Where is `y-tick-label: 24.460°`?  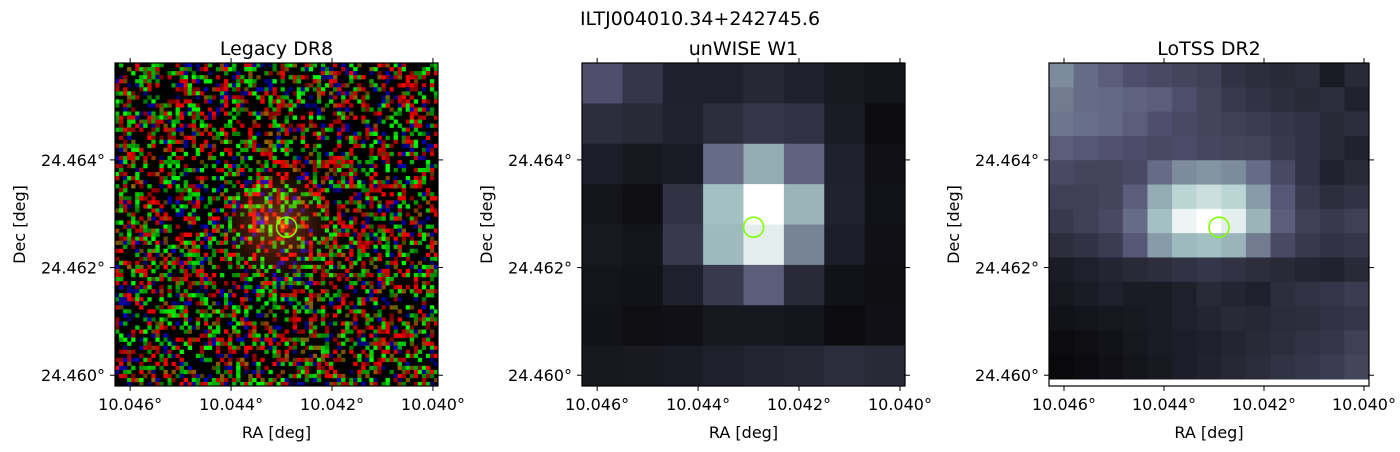
y-tick-label: 24.460° is located at coordinates (540, 375).